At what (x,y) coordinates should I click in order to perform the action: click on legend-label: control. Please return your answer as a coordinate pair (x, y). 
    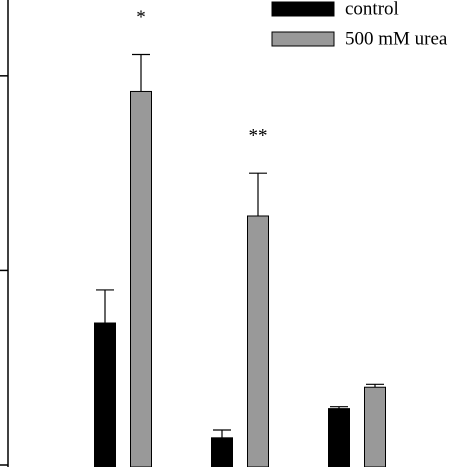
    Looking at the image, I should click on (372, 9).